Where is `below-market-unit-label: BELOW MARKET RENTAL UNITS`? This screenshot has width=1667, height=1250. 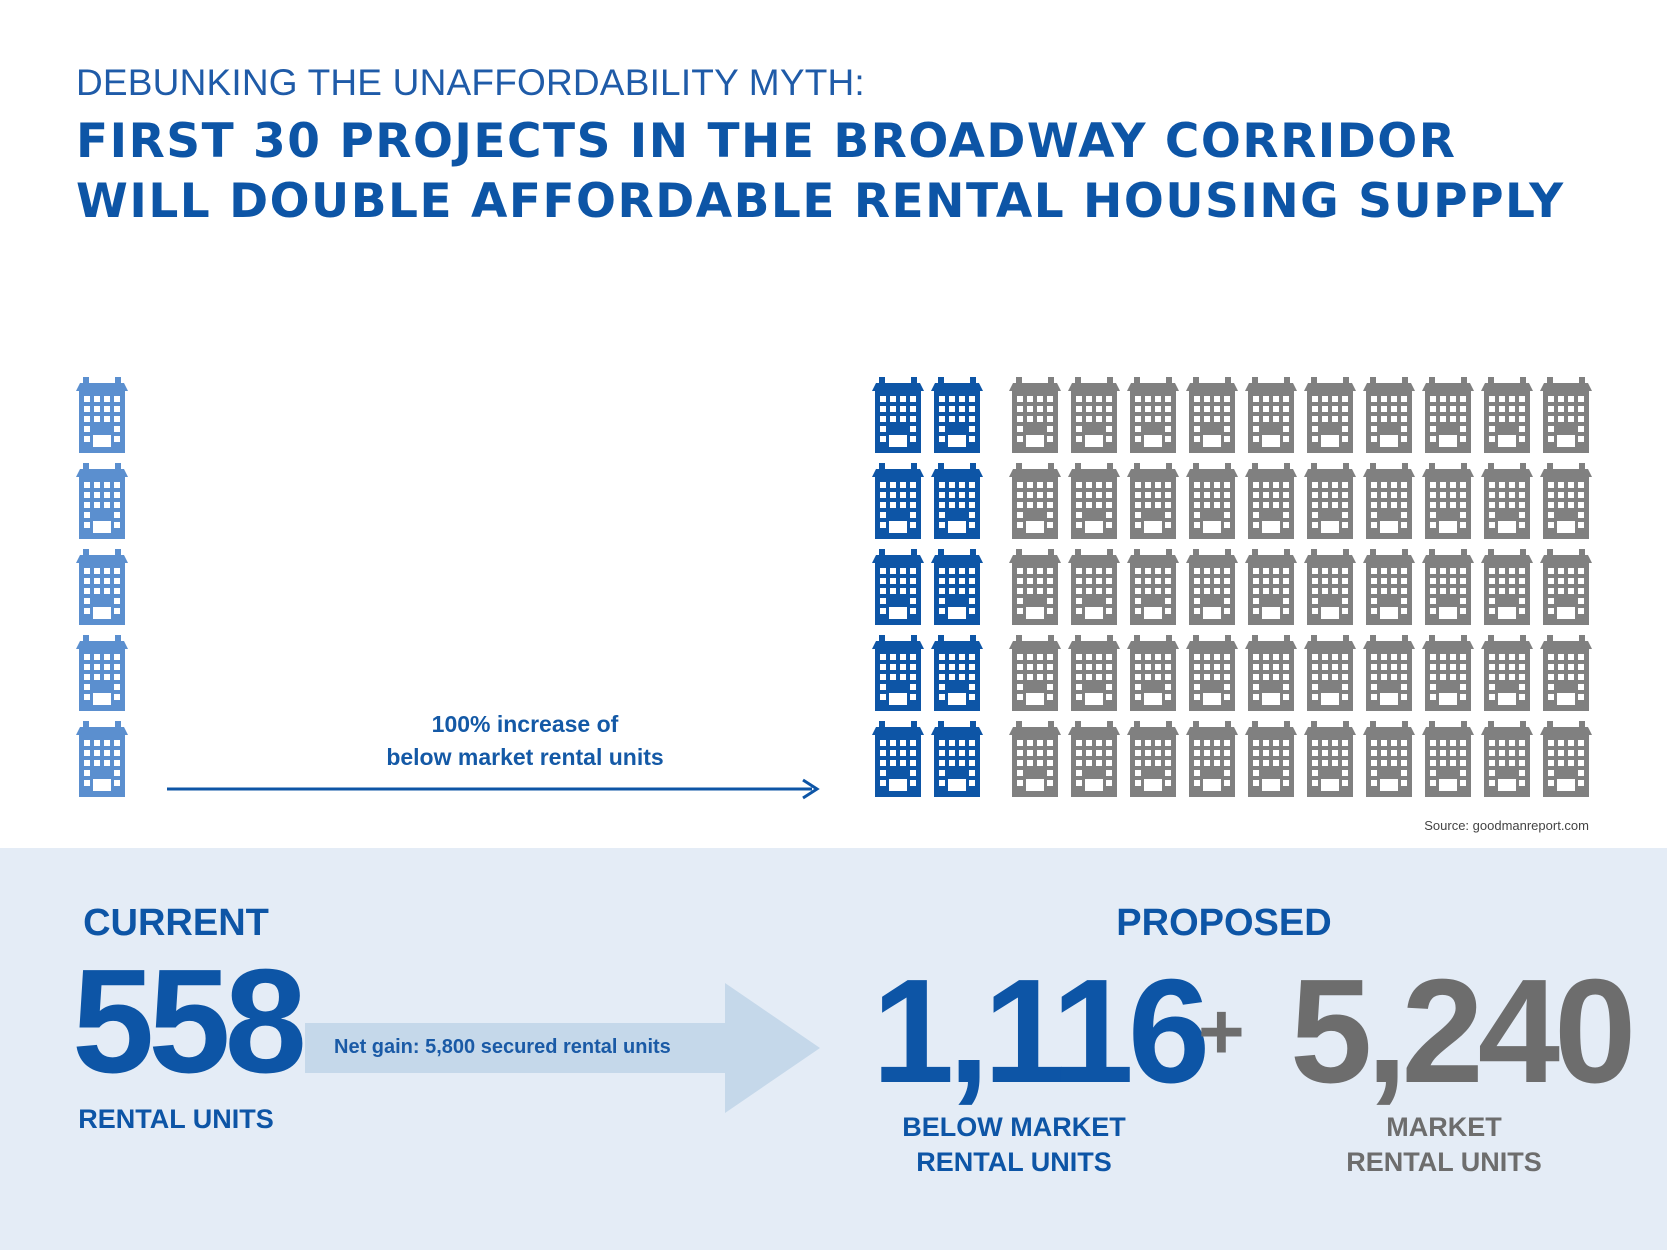
below-market-unit-label: BELOW MARKET RENTAL UNITS is located at coordinates (1014, 1145).